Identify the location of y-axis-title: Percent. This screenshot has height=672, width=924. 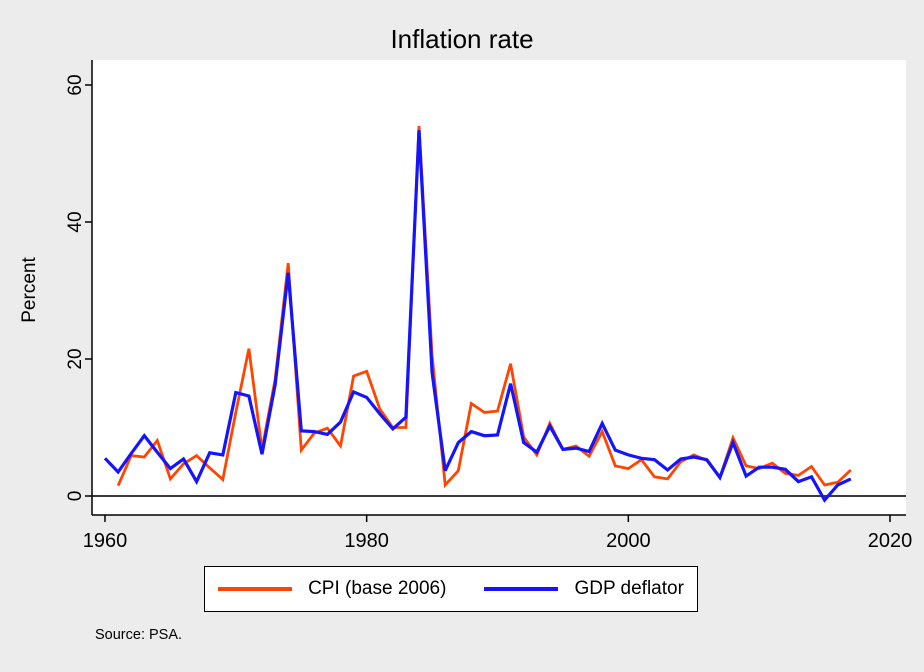
(29, 290).